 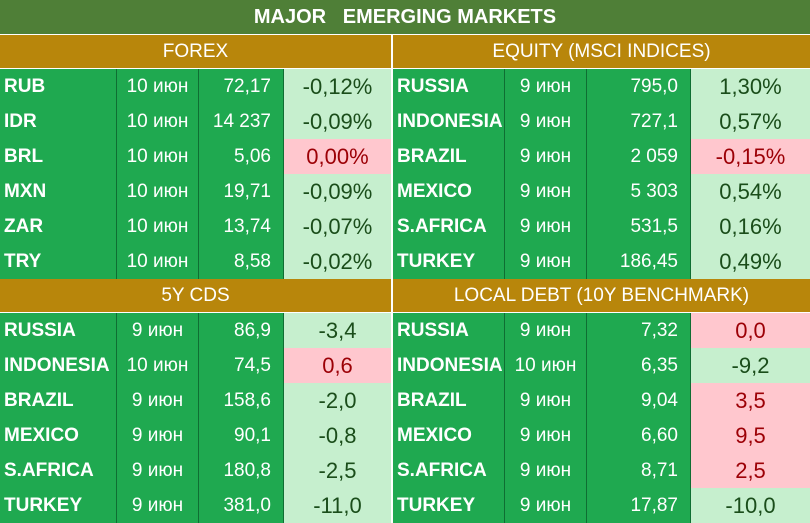 What do you see at coordinates (601, 400) in the screenshot?
I see `table-row: BRAZIL 9 июн 9,04 3,5` at bounding box center [601, 400].